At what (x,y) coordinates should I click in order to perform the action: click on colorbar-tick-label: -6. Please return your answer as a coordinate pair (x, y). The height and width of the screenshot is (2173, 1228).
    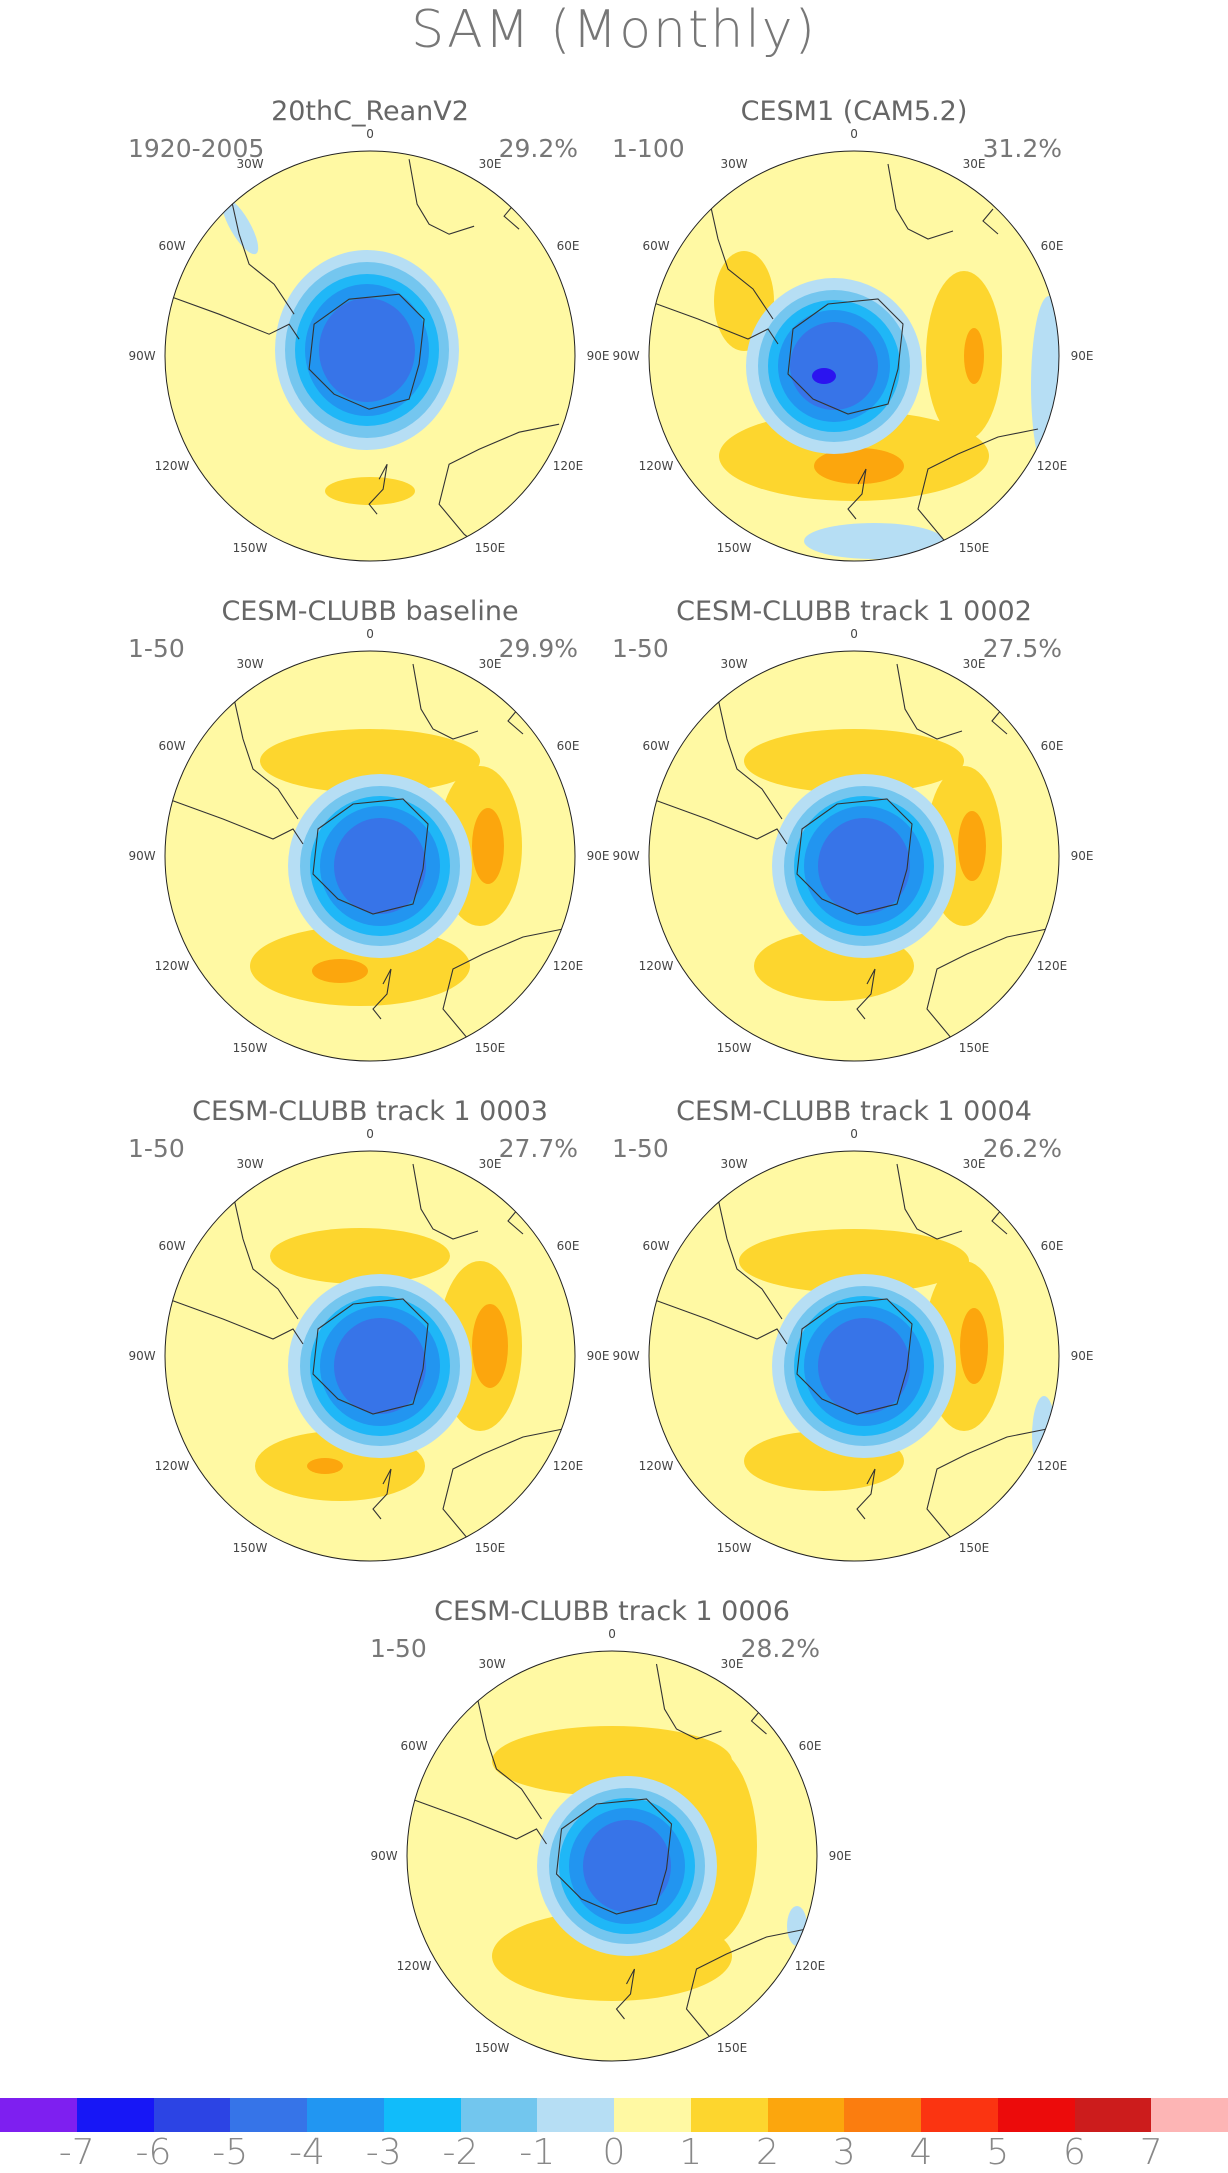
    Looking at the image, I should click on (153, 2152).